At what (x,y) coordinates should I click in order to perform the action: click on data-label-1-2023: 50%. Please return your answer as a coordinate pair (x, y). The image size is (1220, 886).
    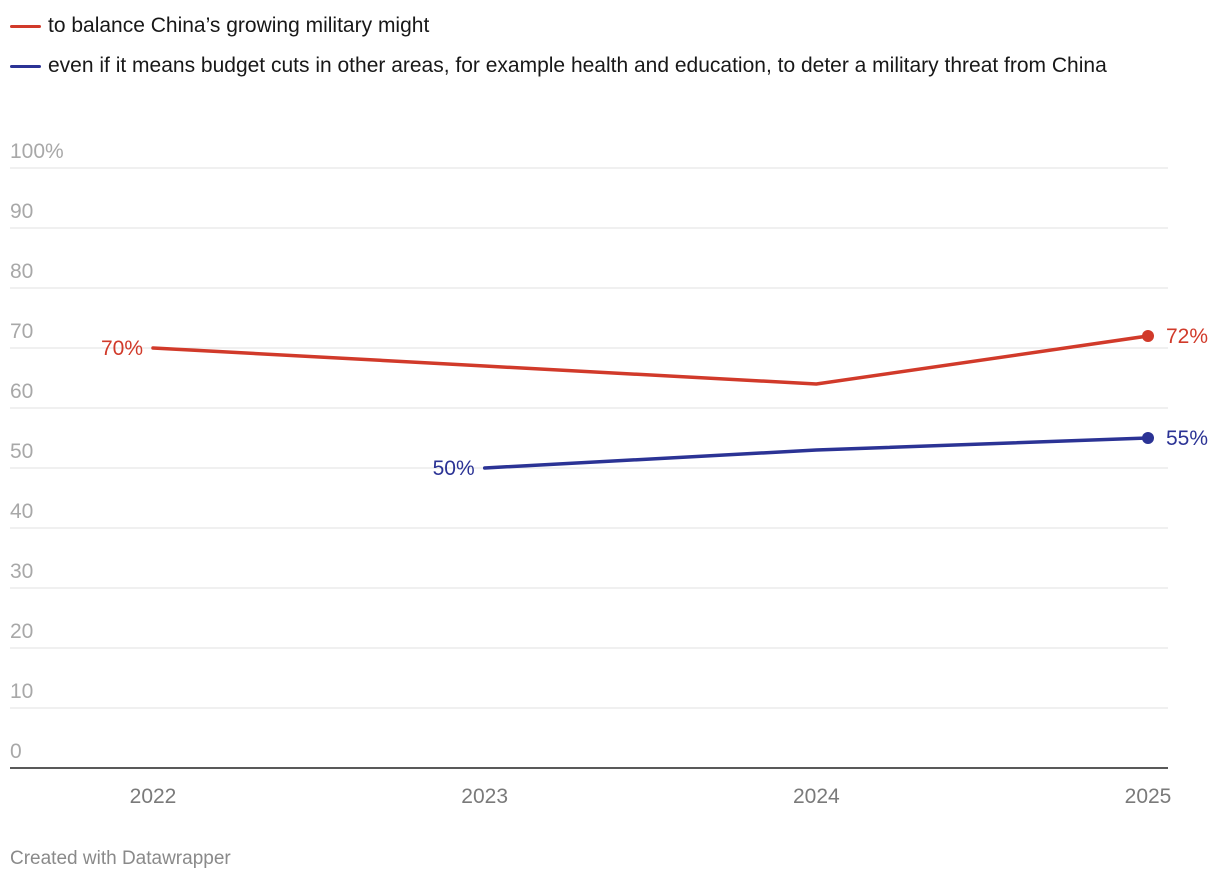
    Looking at the image, I should click on (454, 468).